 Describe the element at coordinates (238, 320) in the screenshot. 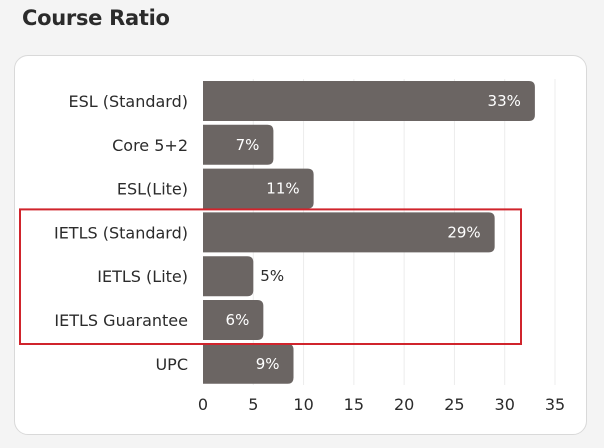

I see `value-label: 6%` at that location.